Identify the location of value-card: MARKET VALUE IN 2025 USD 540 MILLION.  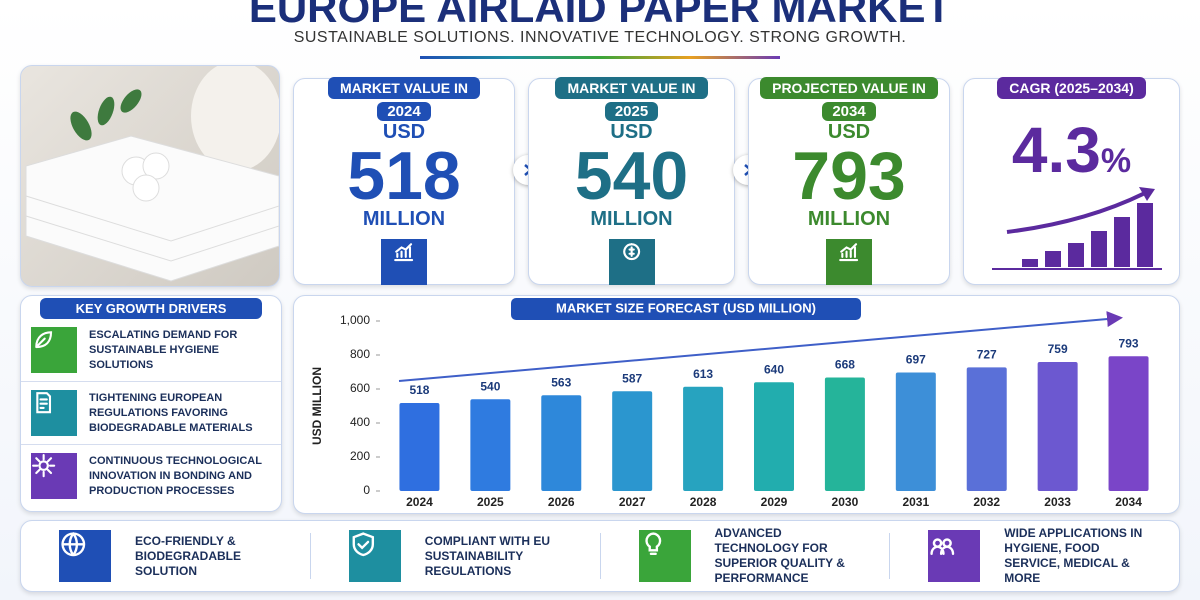
(631, 181).